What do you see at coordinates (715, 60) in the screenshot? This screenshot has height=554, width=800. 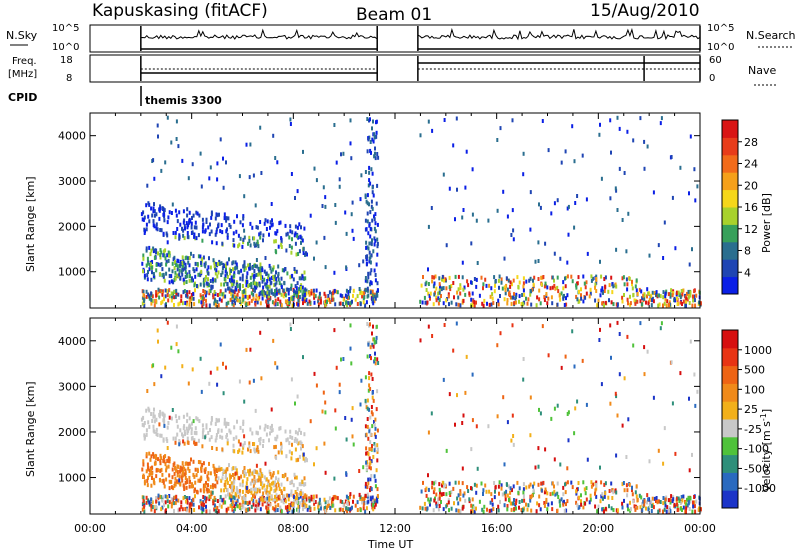 I see `nave-tick-top: 60` at bounding box center [715, 60].